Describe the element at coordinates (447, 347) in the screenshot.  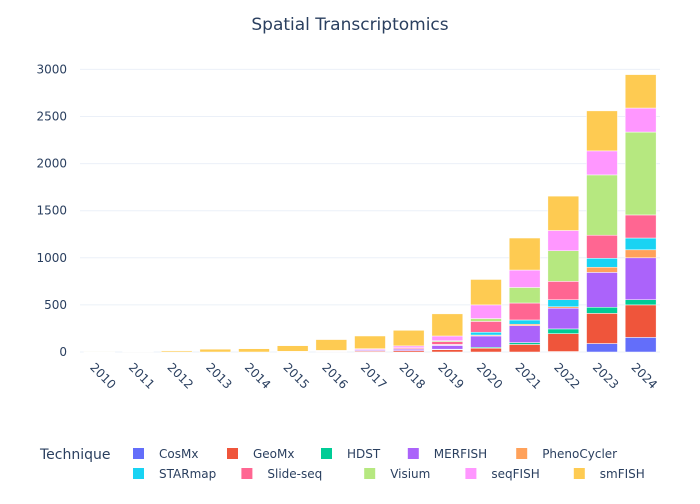
I see `bar-segment-merfish-2019` at that location.